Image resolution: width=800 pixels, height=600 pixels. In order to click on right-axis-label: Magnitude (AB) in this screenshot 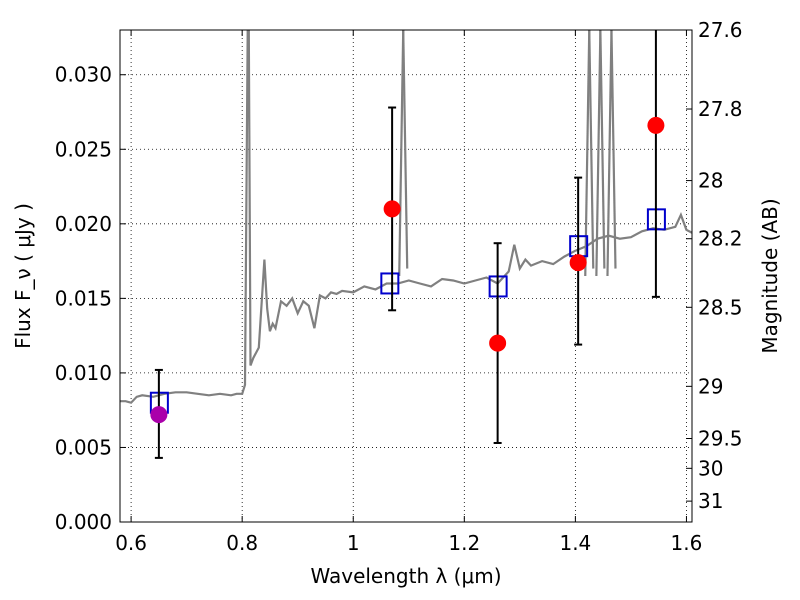, I will do `click(770, 275)`.